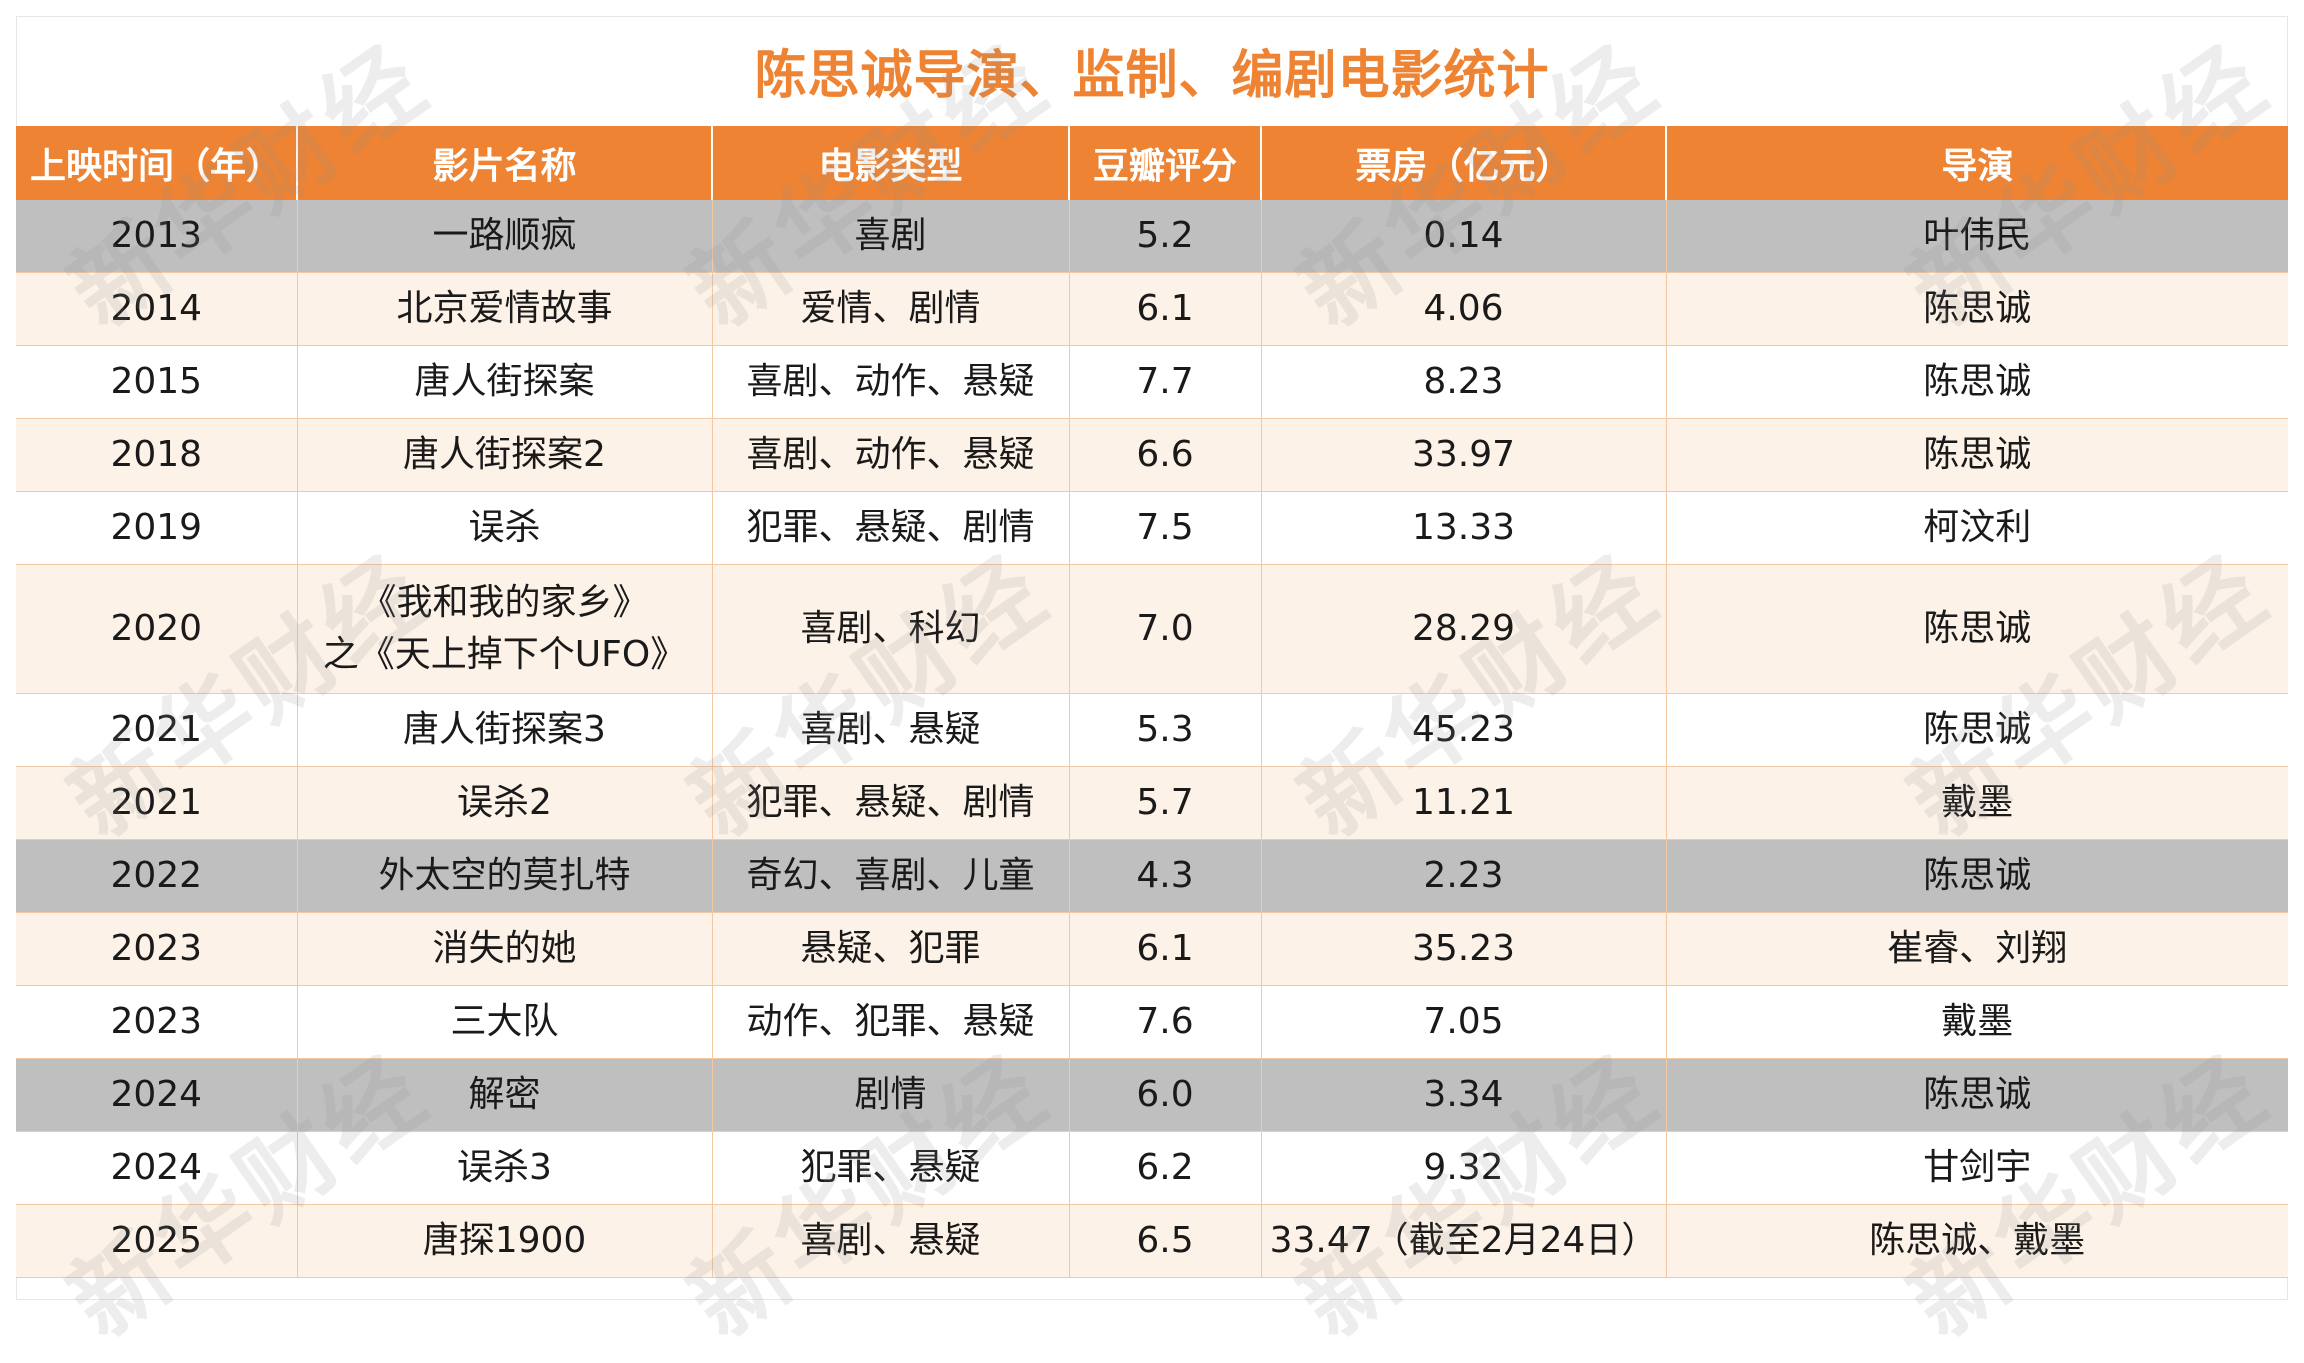 This screenshot has width=2304, height=1363. Describe the element at coordinates (505, 629) in the screenshot. I see `cell-film-name: 《我和我的家乡》 之《天上掉下个UFO》` at that location.